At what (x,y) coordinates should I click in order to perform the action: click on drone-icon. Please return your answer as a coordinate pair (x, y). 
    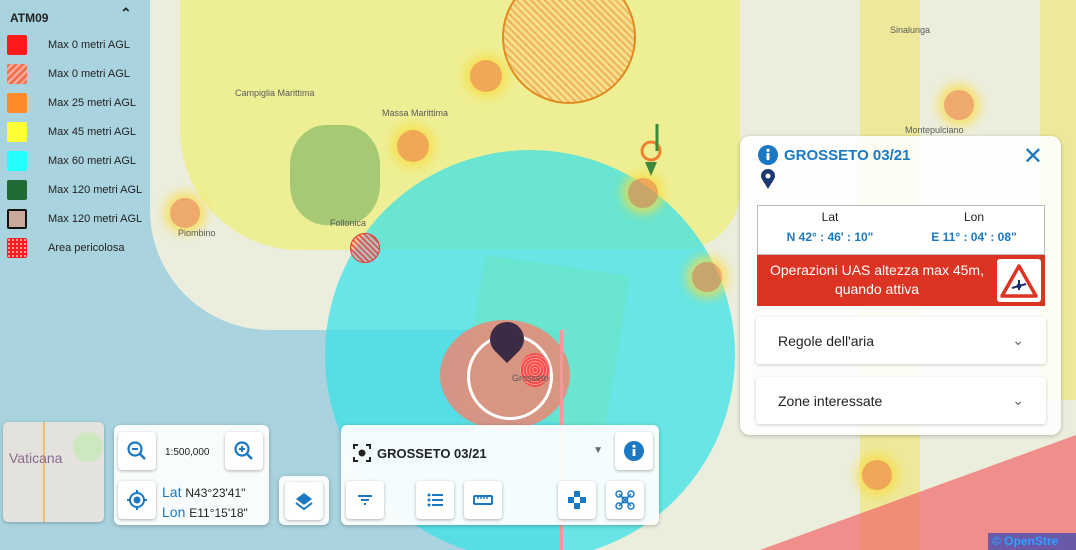
    Looking at the image, I should click on (625, 500).